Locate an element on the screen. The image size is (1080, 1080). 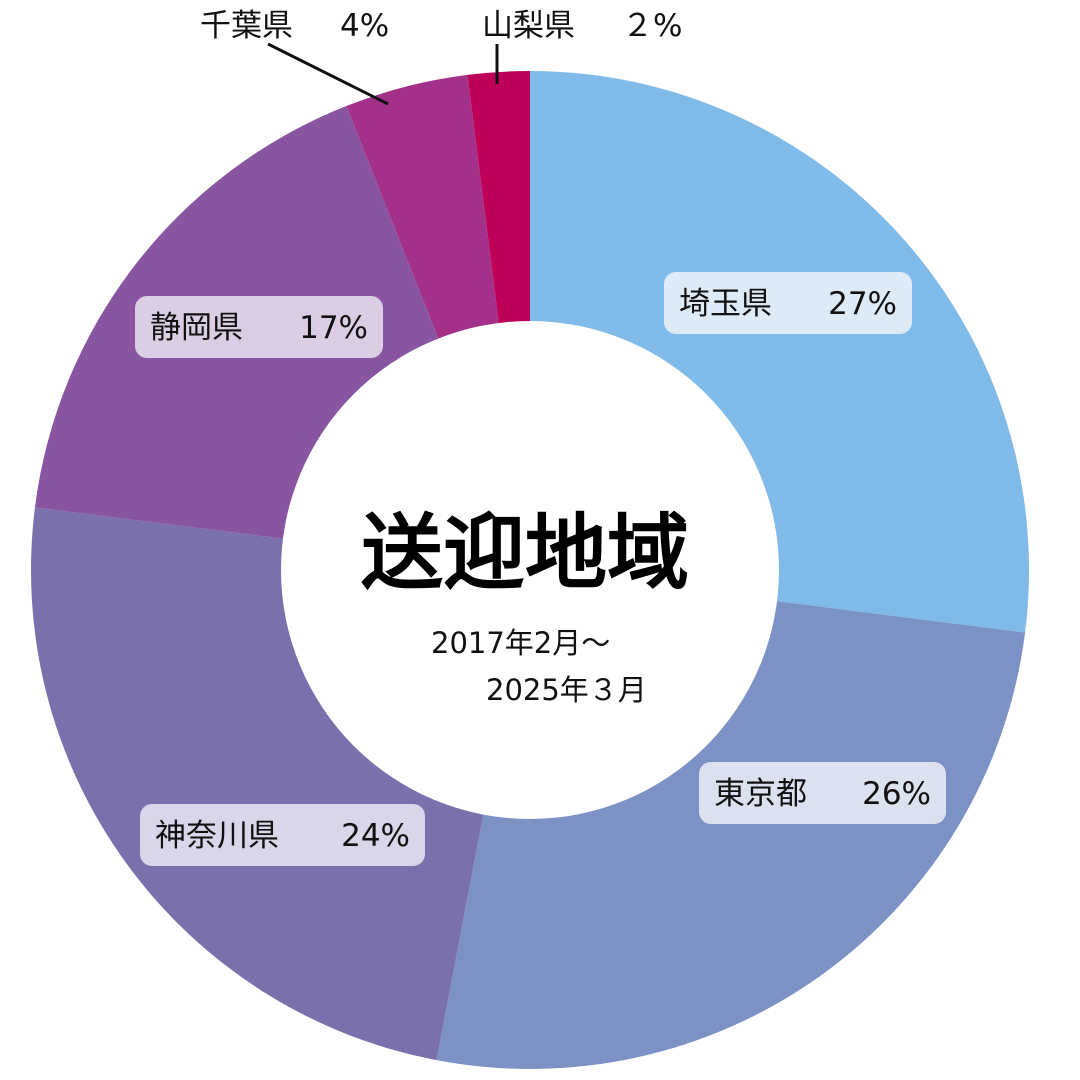
slice-category-label: 山梨県 is located at coordinates (528, 26).